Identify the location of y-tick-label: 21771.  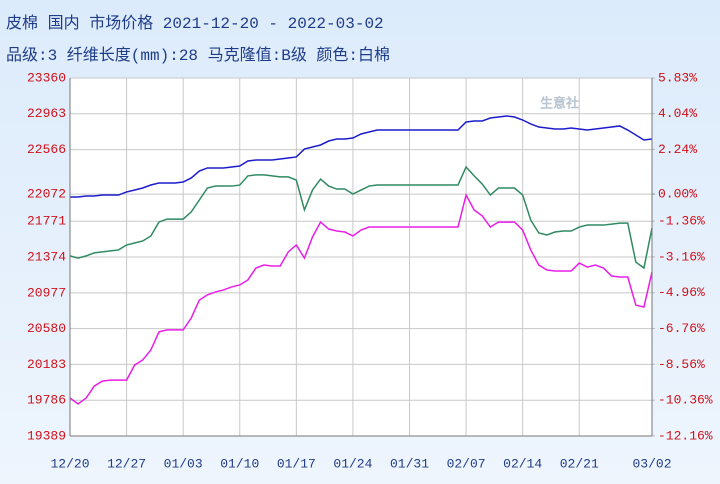
(46, 221).